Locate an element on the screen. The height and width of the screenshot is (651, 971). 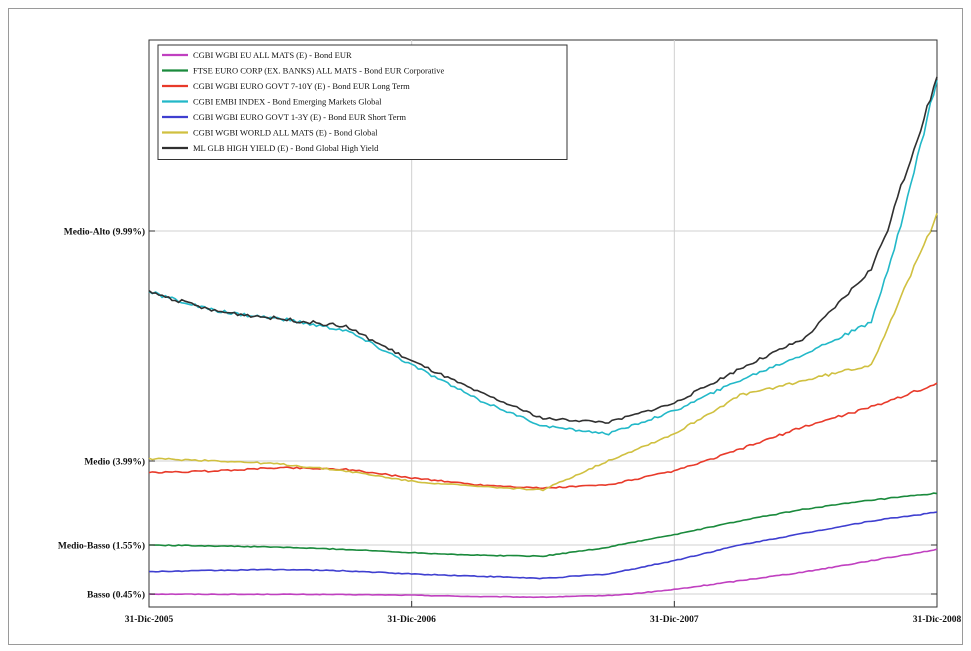
y-tick-label: Medio (3.99%) is located at coordinates (114, 462).